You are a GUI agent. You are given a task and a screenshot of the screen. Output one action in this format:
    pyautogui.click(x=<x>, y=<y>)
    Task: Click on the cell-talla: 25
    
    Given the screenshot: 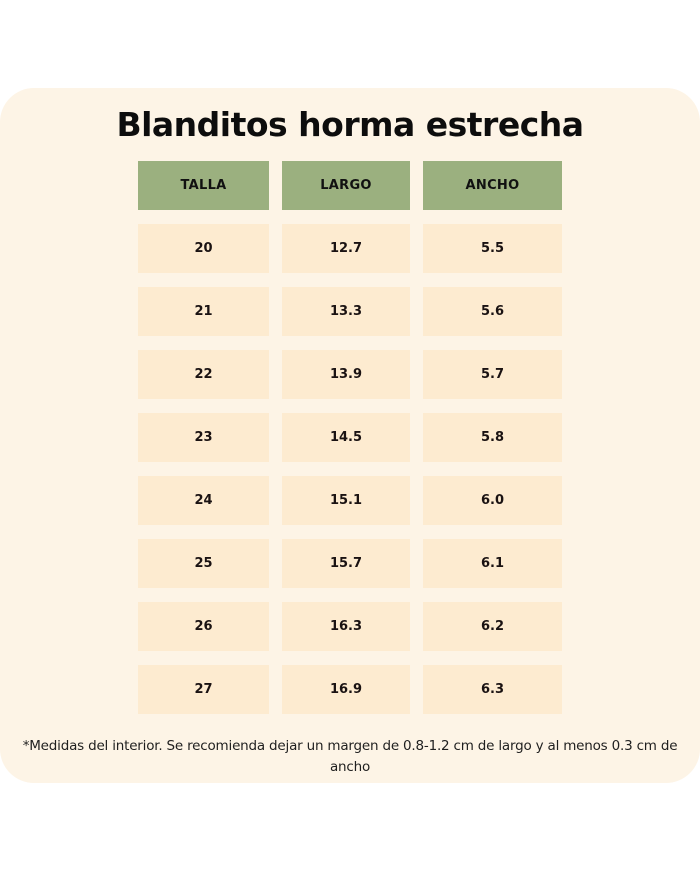 What is the action you would take?
    pyautogui.click(x=203, y=563)
    